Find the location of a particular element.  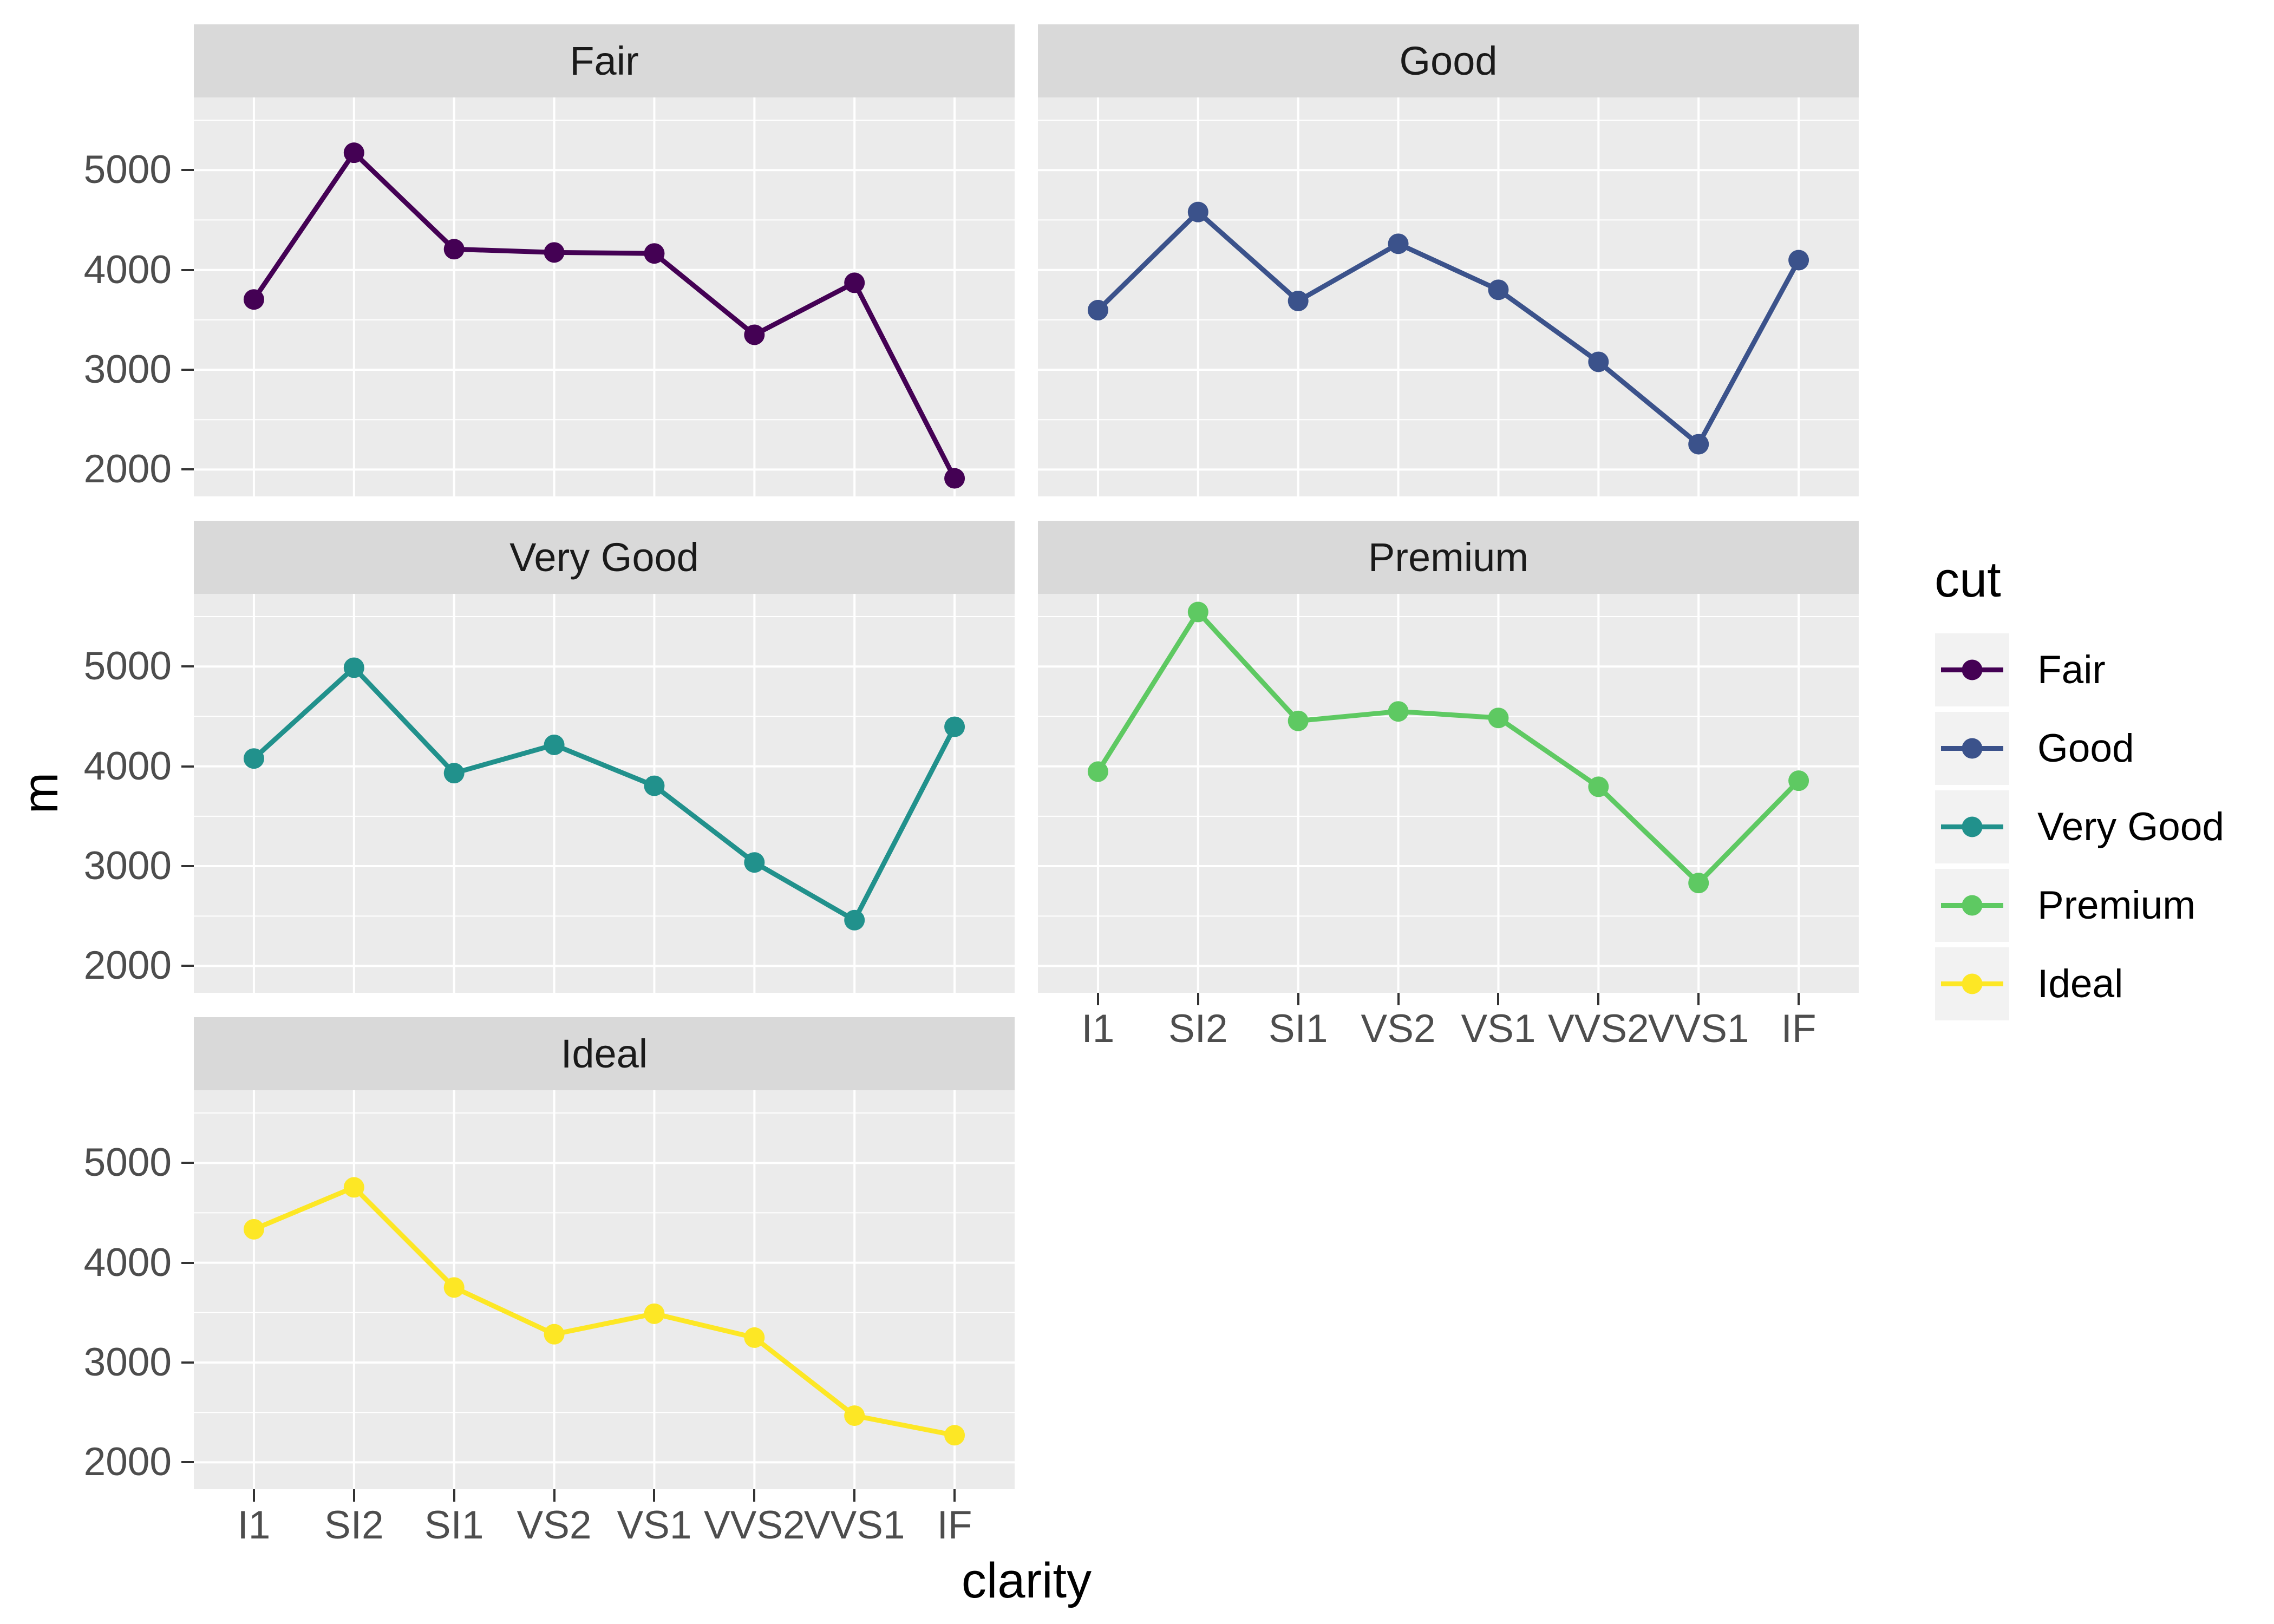

facet-panel-ideal is located at coordinates (605, 1289).